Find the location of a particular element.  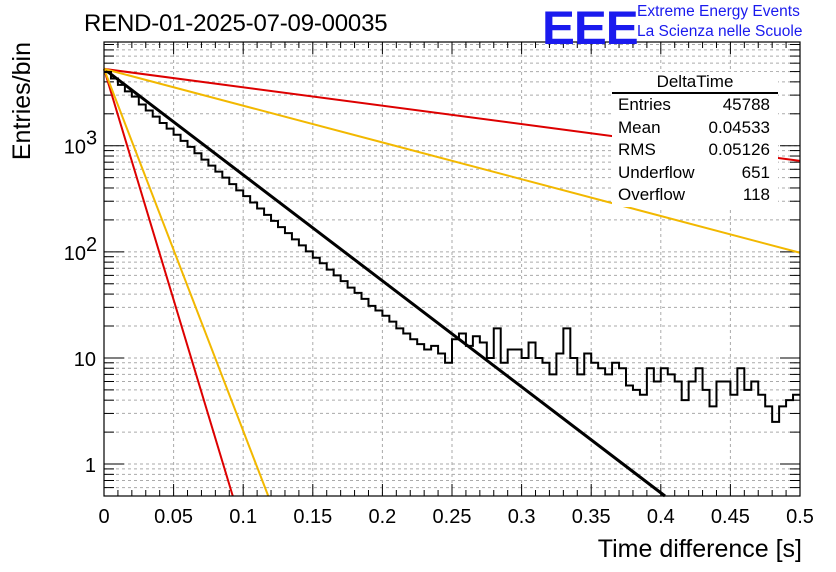

stats-value: 0.05126 is located at coordinates (739, 149).